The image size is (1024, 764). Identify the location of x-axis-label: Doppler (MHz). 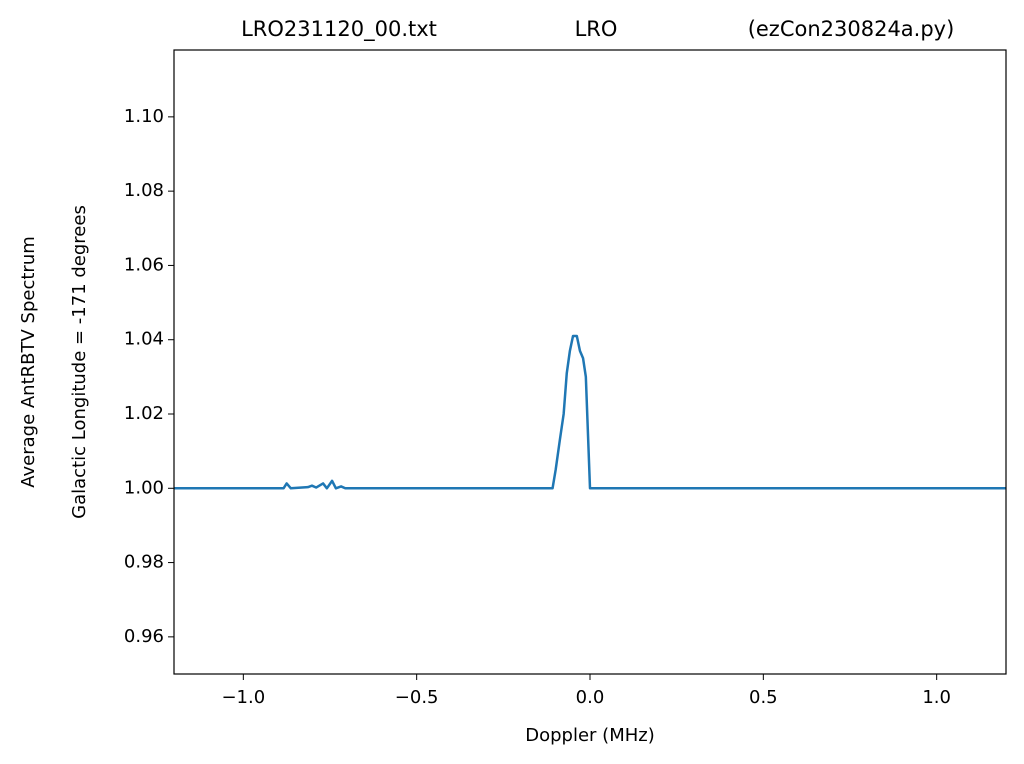
(589, 735).